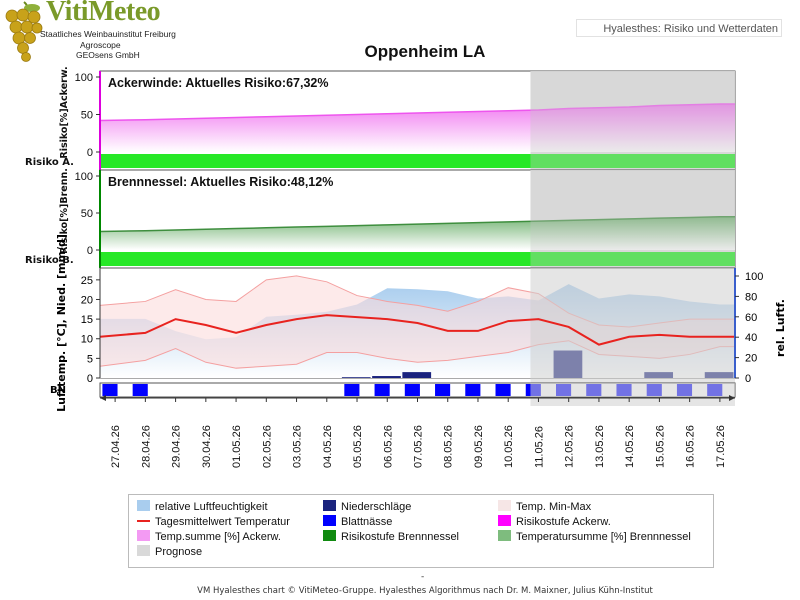 Image resolution: width=800 pixels, height=600 pixels. What do you see at coordinates (108, 34) in the screenshot?
I see `logo-line-institute: Staatliches Weinbauinstitut Freiburg` at bounding box center [108, 34].